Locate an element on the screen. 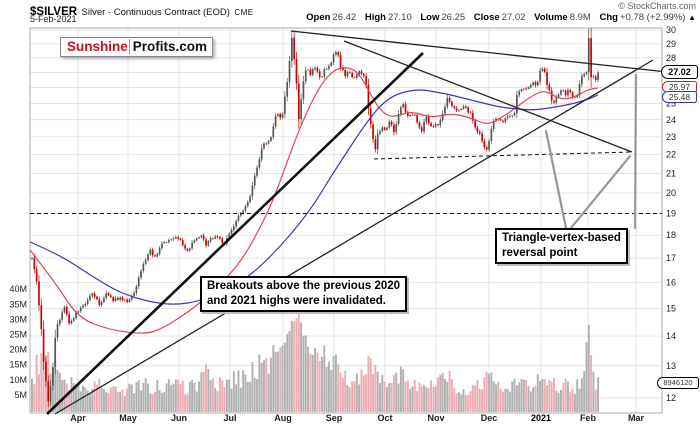 This screenshot has height=428, width=700. svg-text: 19 is located at coordinates (671, 214).